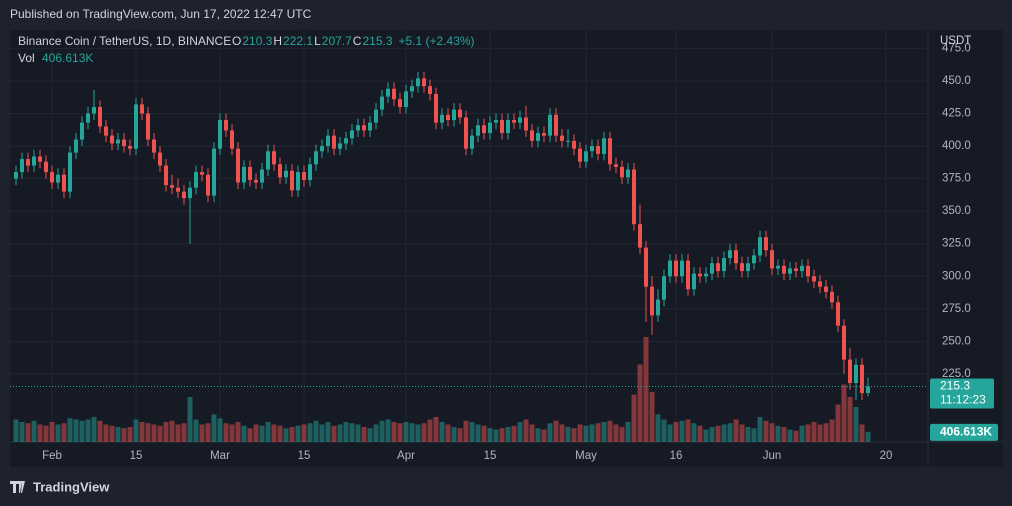  Describe the element at coordinates (337, 41) in the screenshot. I see `legend-l: 207.7` at that location.